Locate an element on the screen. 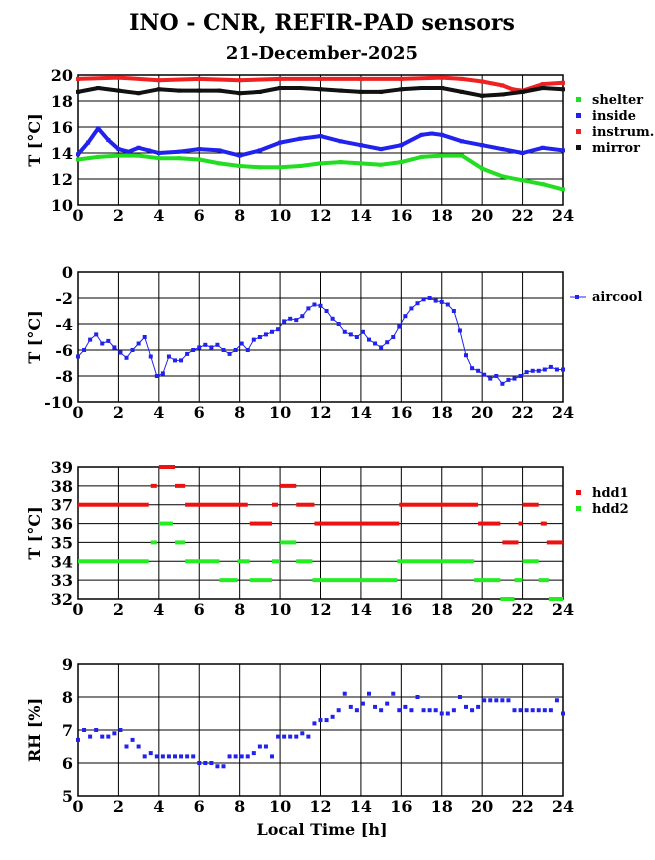 The image size is (655, 860). x-tick-label: 0 is located at coordinates (77, 609).